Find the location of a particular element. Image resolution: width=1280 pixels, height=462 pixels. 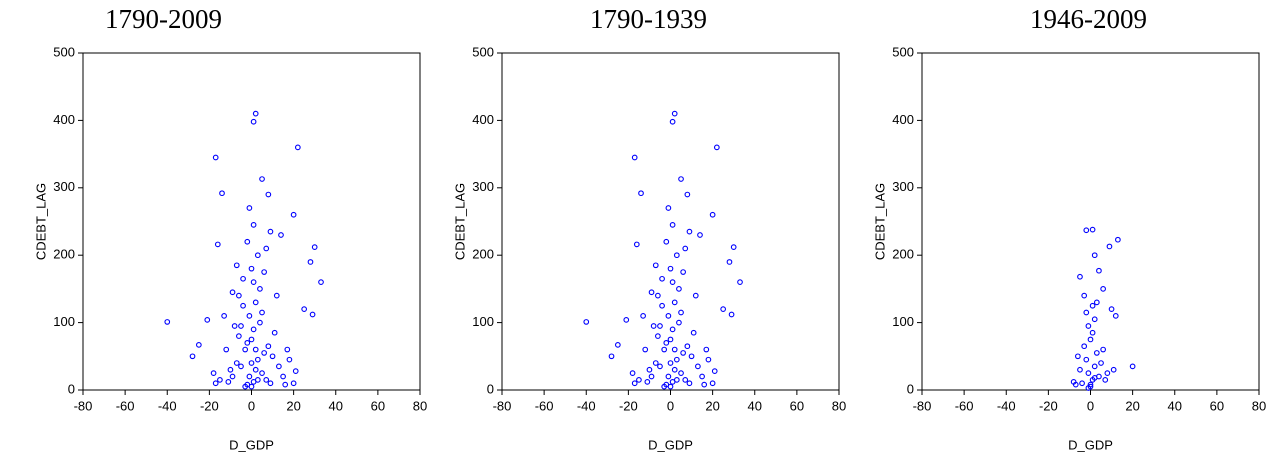

x-tick-label: -60 is located at coordinates (964, 405).